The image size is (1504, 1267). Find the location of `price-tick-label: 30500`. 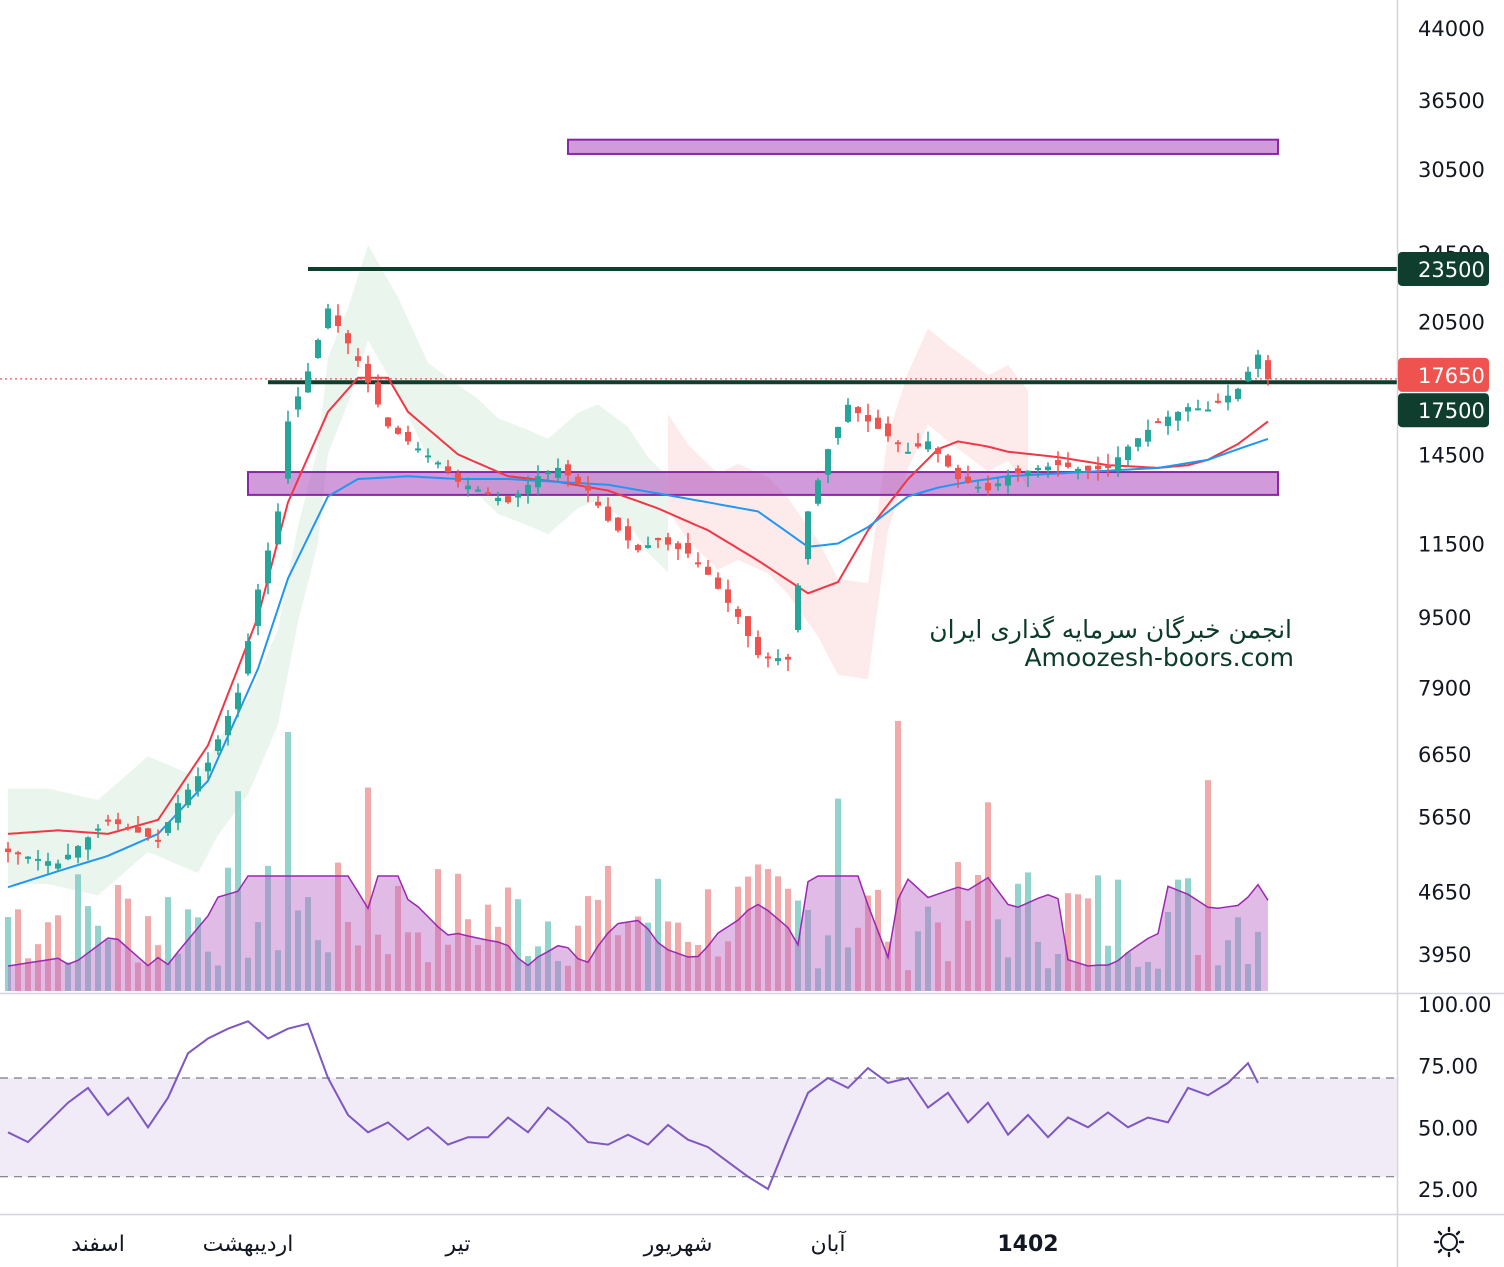

price-tick-label: 30500 is located at coordinates (1451, 170).